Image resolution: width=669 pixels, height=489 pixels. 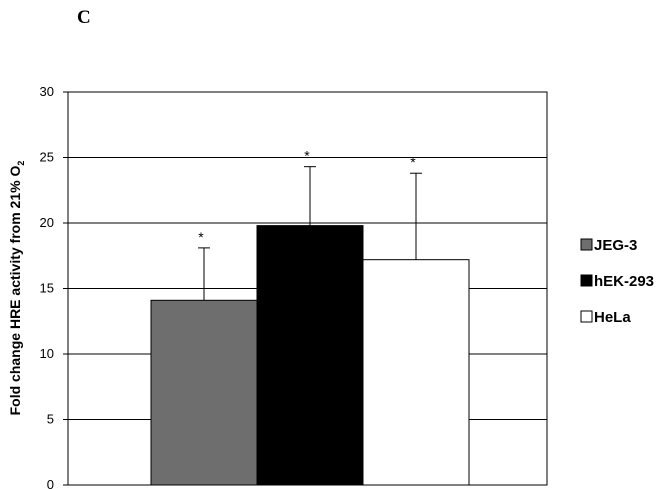 I want to click on legend-label-hEK-293: hEK-293, so click(x=624, y=281).